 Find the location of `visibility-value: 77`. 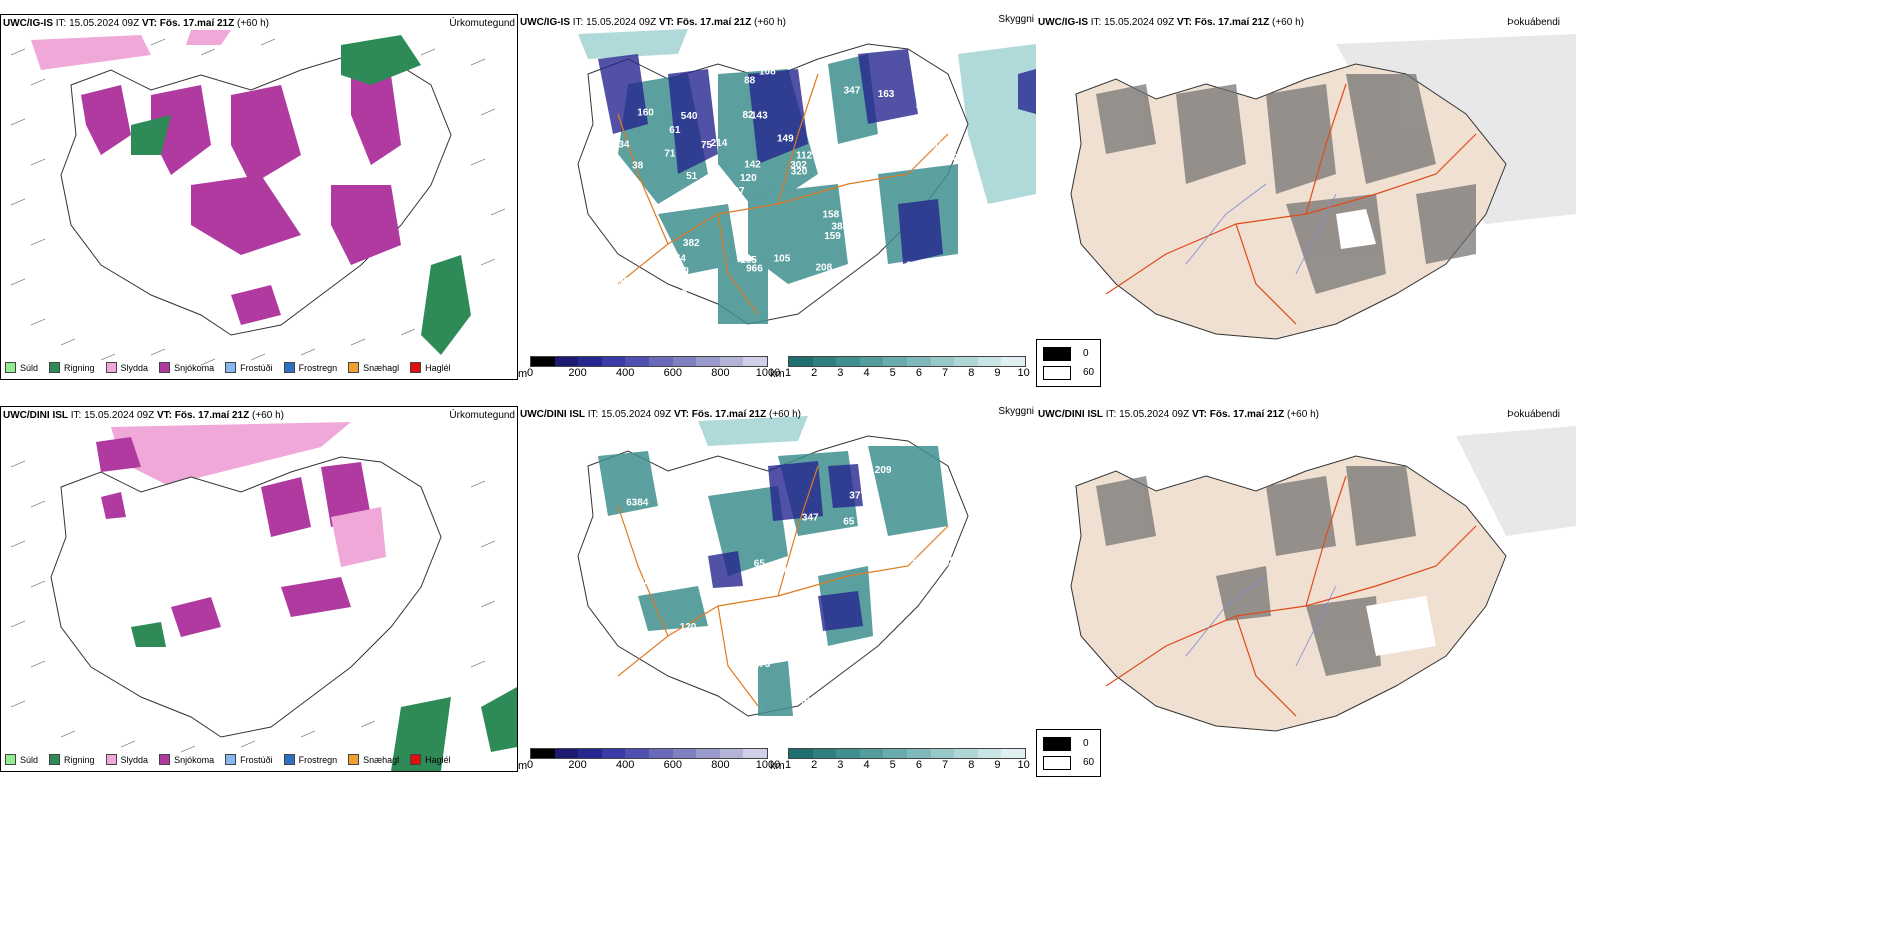

visibility-value: 77 is located at coordinates (797, 603).